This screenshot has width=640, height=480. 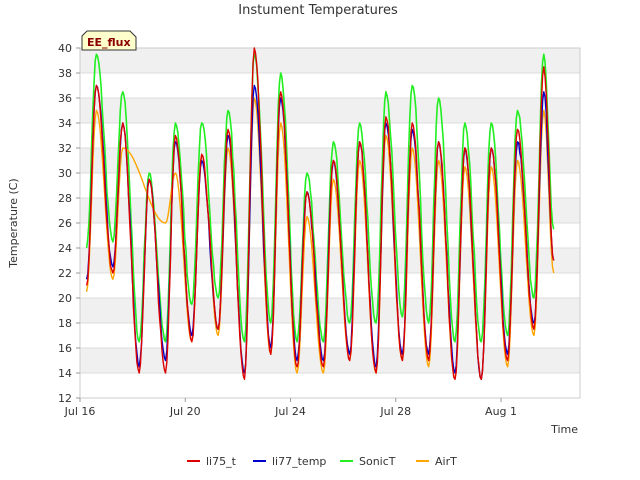 I want to click on y-axis: 12 14 16 18 20 22 24 26 28 30 32 34 36 38 40, so click(x=69, y=223).